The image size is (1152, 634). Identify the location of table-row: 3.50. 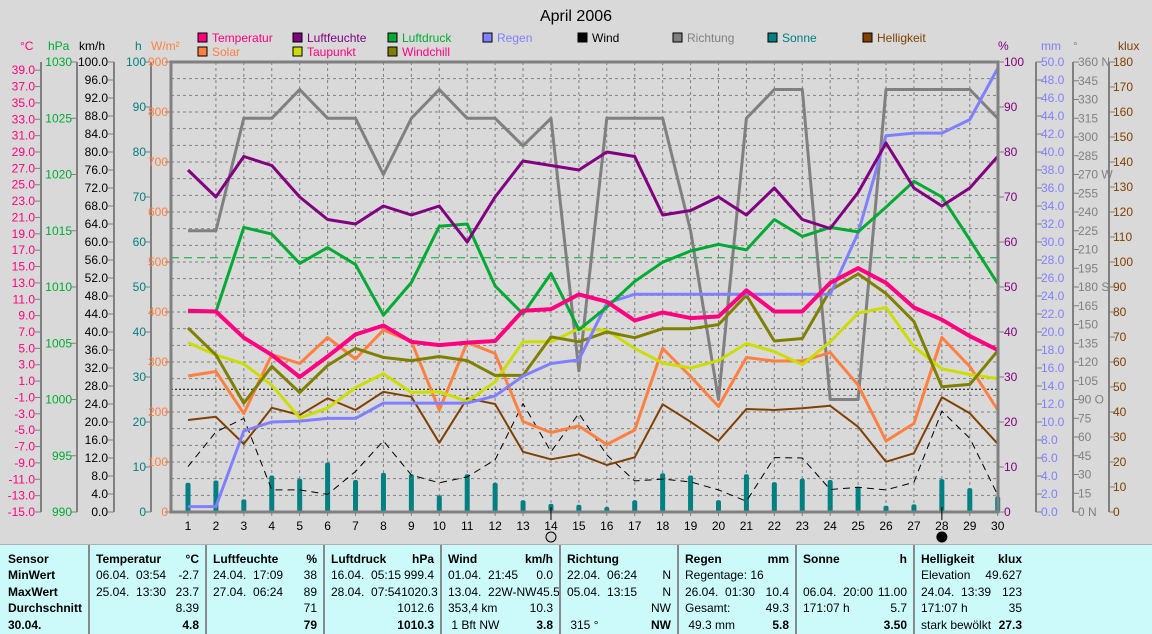
(855, 625).